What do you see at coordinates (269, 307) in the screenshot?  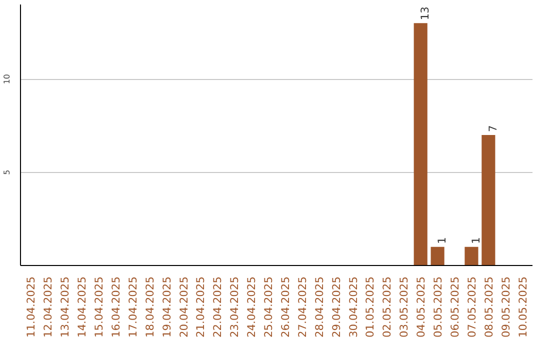 I see `x-tick-label: 25.04.2025` at bounding box center [269, 307].